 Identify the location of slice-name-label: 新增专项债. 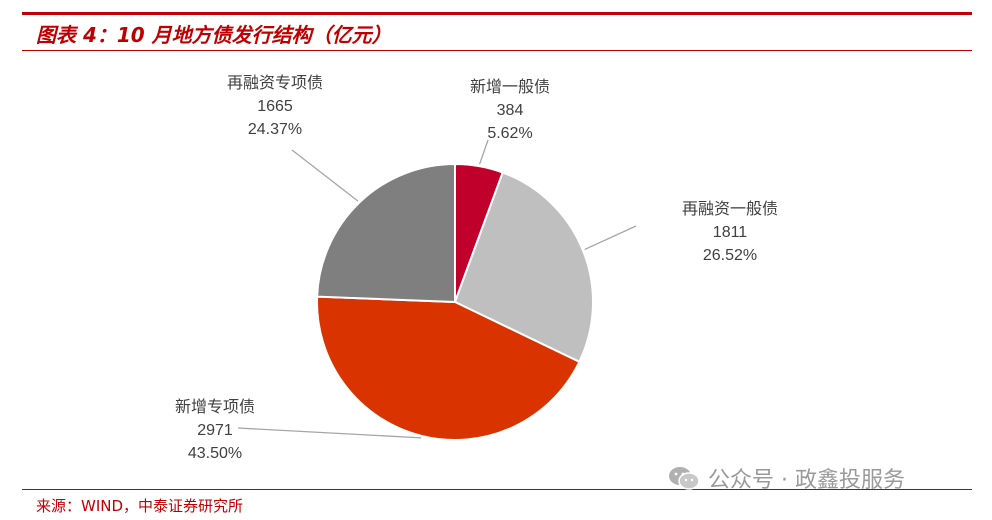
(215, 406).